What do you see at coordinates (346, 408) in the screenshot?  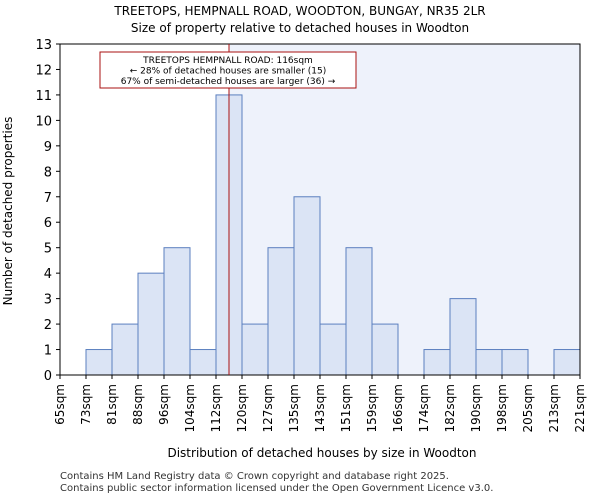 I see `x-tick-label: 151sqm` at bounding box center [346, 408].